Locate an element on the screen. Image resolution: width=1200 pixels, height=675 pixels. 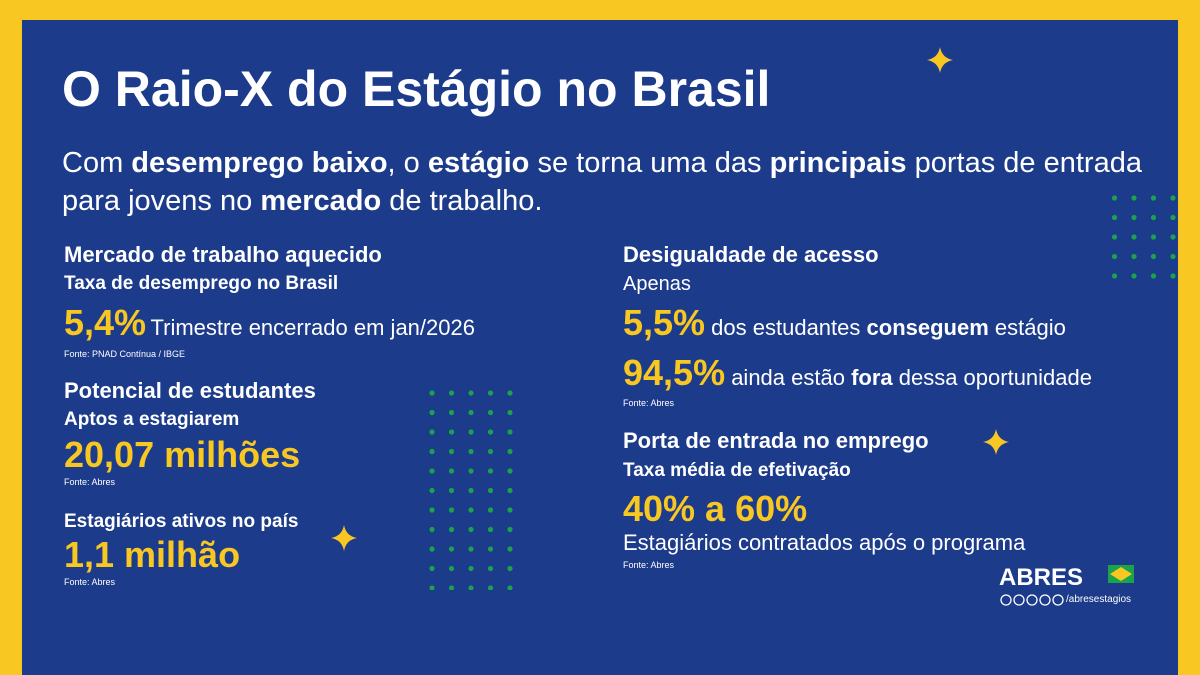
text: , o is located at coordinates (407, 163).